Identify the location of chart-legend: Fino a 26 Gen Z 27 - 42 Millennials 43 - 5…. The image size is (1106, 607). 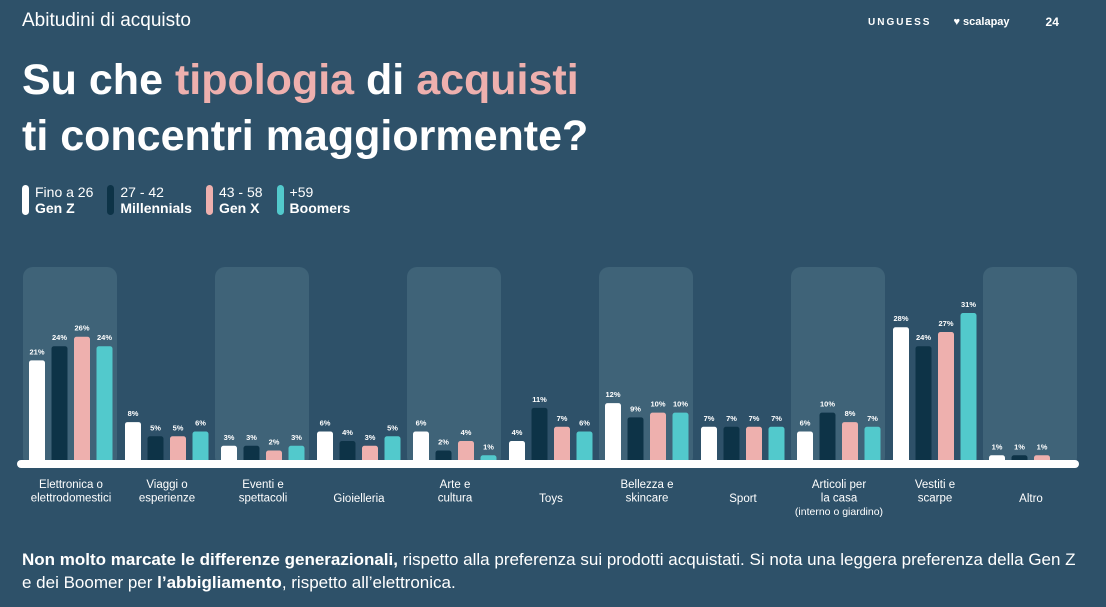
(186, 200).